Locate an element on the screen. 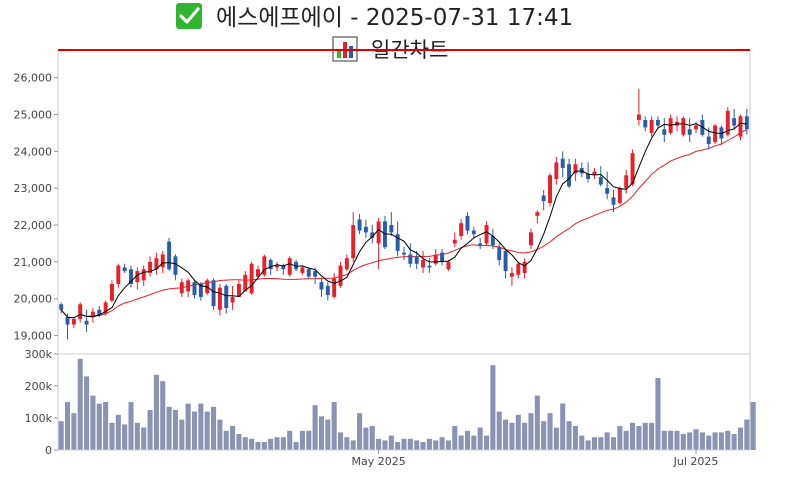 The image size is (800, 504). volume-tick-label: 0 is located at coordinates (48, 450).